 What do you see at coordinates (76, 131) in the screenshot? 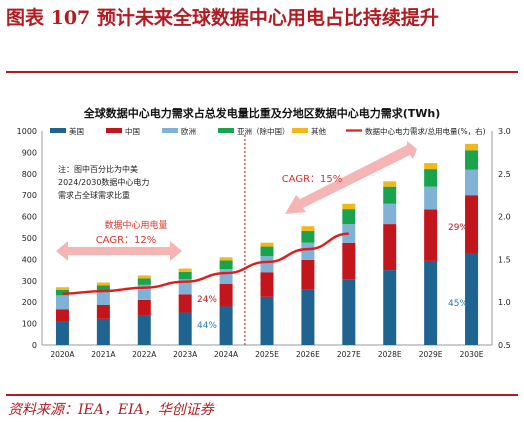
I see `legend-label: 美国` at bounding box center [76, 131].